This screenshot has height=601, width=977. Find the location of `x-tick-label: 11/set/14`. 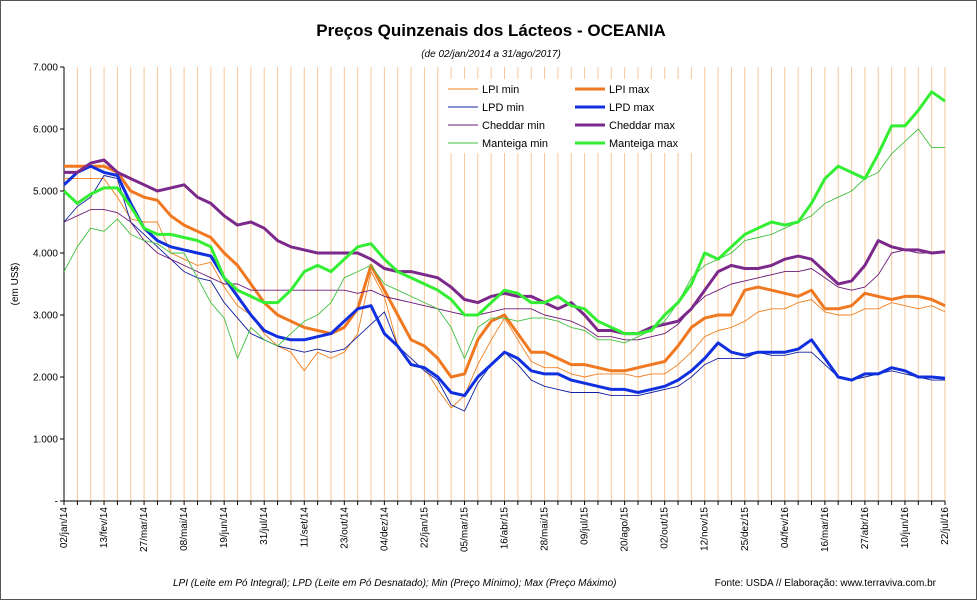

x-tick-label: 11/set/14 is located at coordinates (304, 527).